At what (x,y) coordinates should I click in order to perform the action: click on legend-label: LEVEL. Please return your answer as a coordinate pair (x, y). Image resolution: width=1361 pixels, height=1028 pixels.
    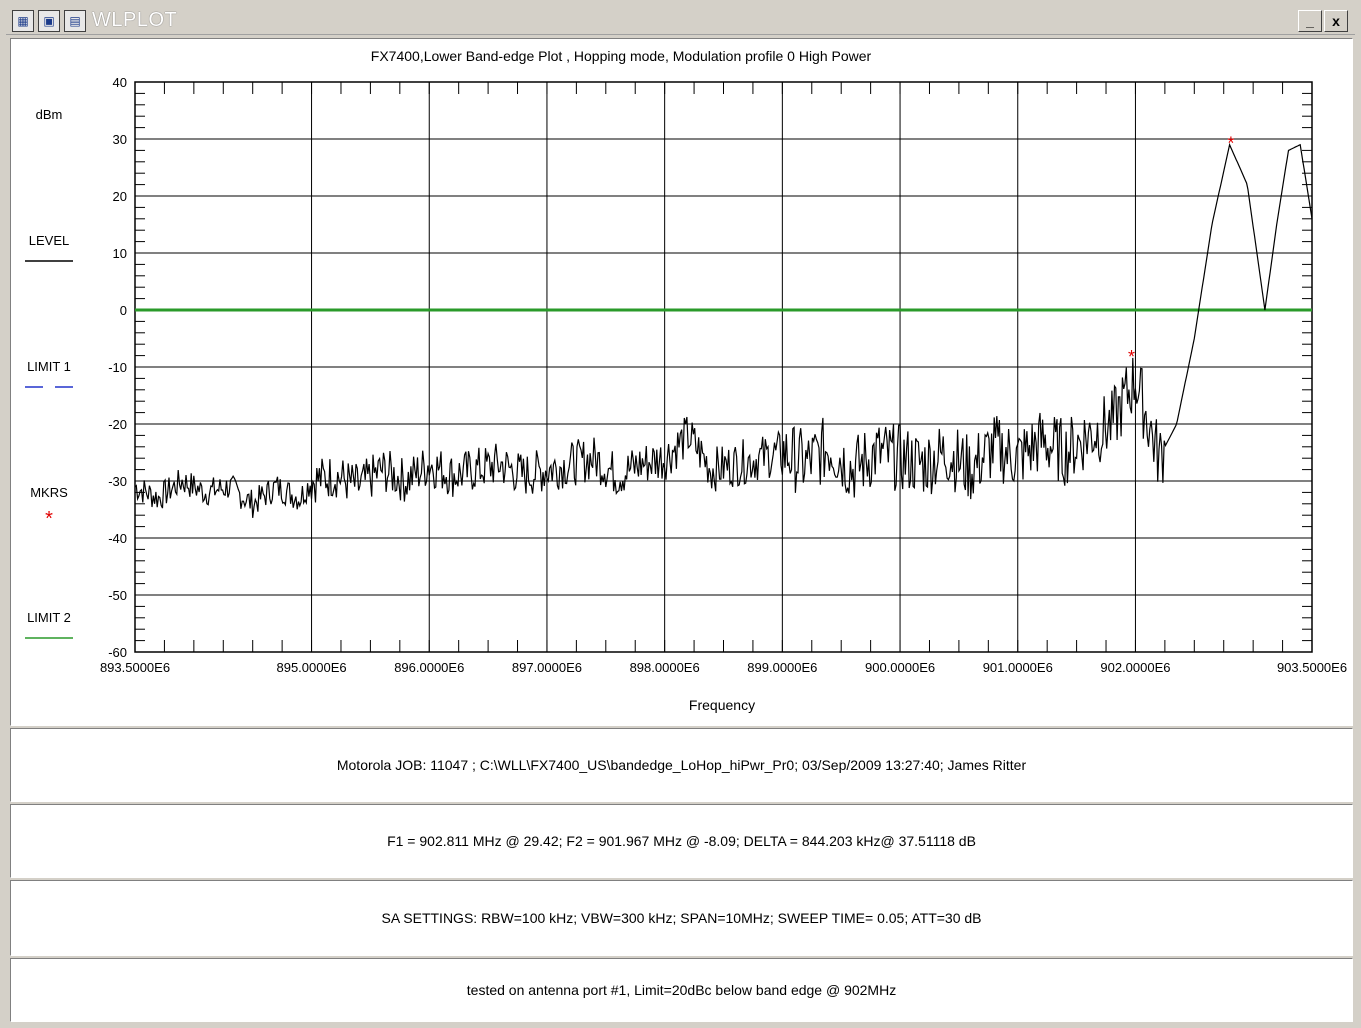
    Looking at the image, I should click on (49, 240).